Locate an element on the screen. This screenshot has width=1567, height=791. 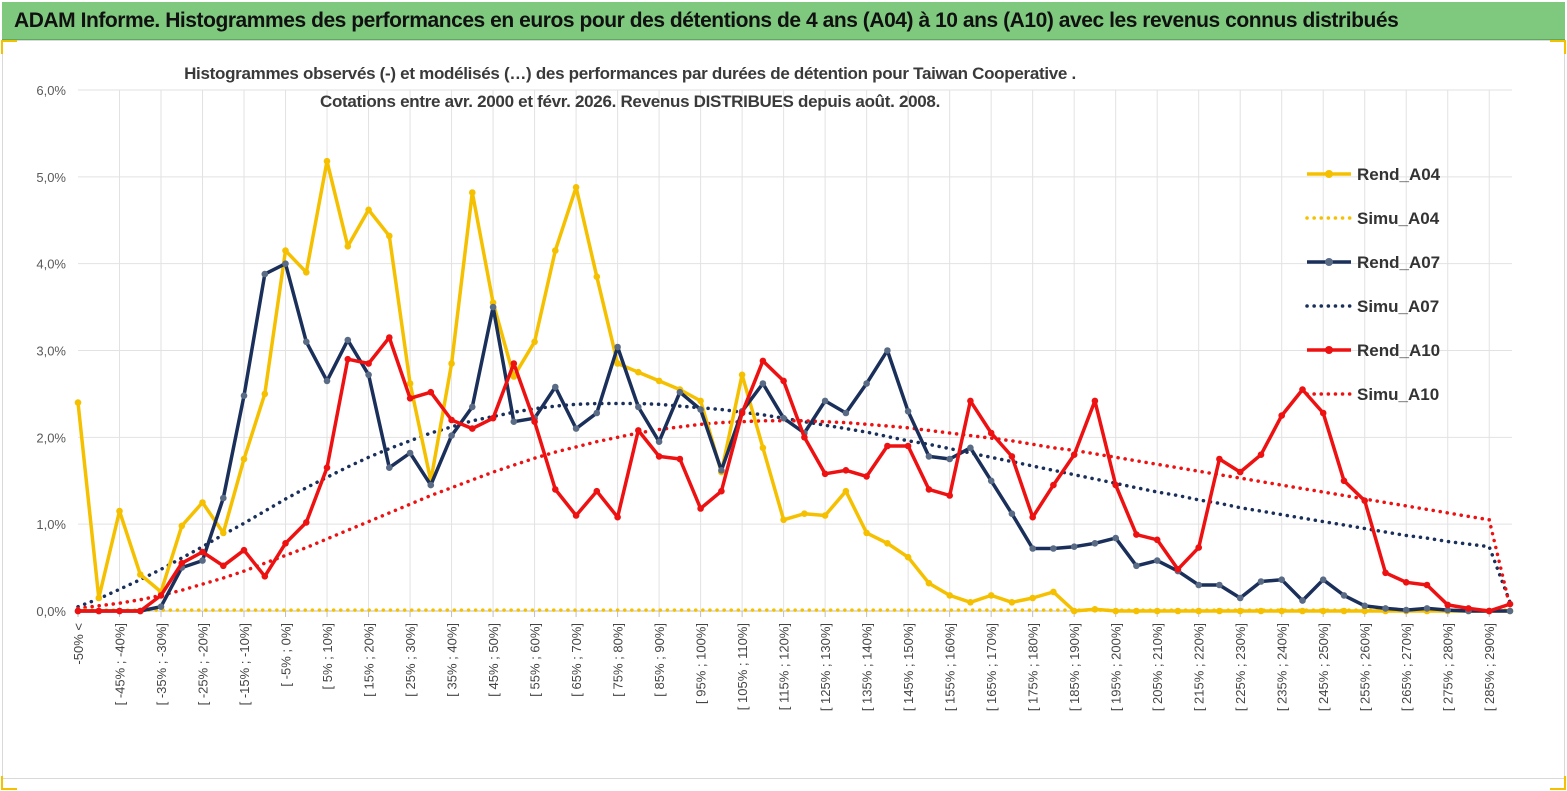
x-tick-label: [ 275% ; 280%] is located at coordinates (1448, 667).